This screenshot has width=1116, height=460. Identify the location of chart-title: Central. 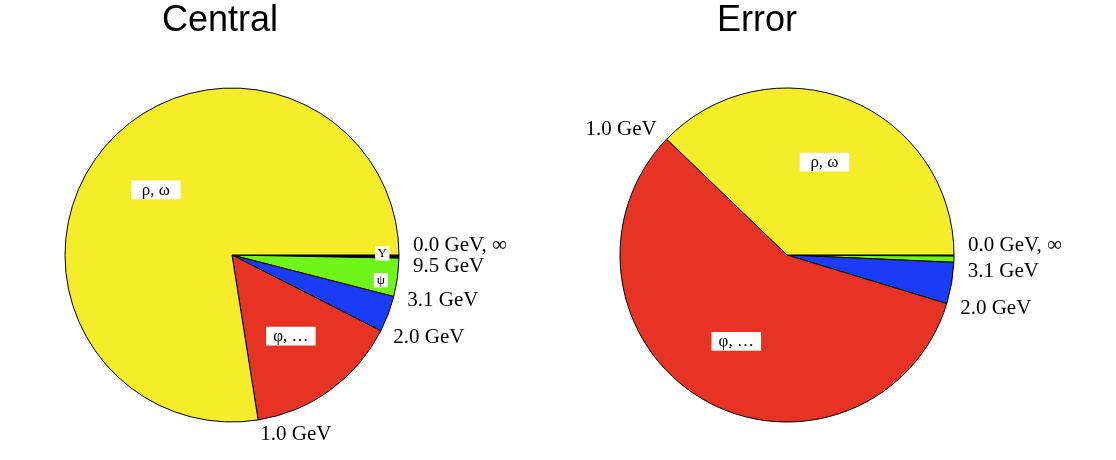
(220, 19).